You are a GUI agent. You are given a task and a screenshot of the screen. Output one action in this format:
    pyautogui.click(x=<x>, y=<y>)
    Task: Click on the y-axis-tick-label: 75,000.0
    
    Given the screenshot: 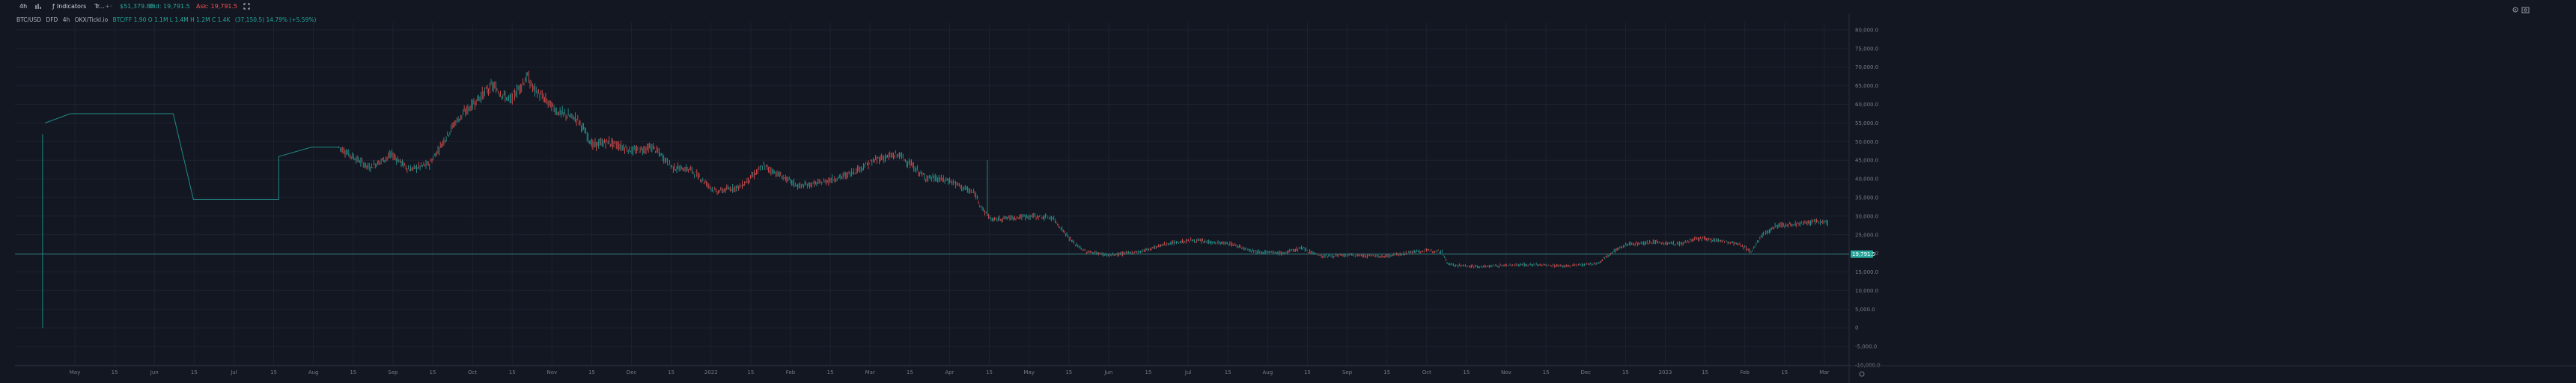 What is the action you would take?
    pyautogui.click(x=1866, y=49)
    